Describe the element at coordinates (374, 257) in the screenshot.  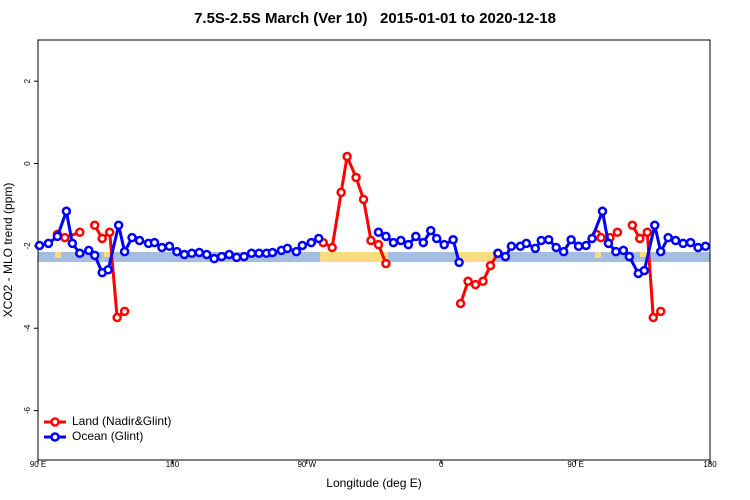
I see `land-ocean-strip` at that location.